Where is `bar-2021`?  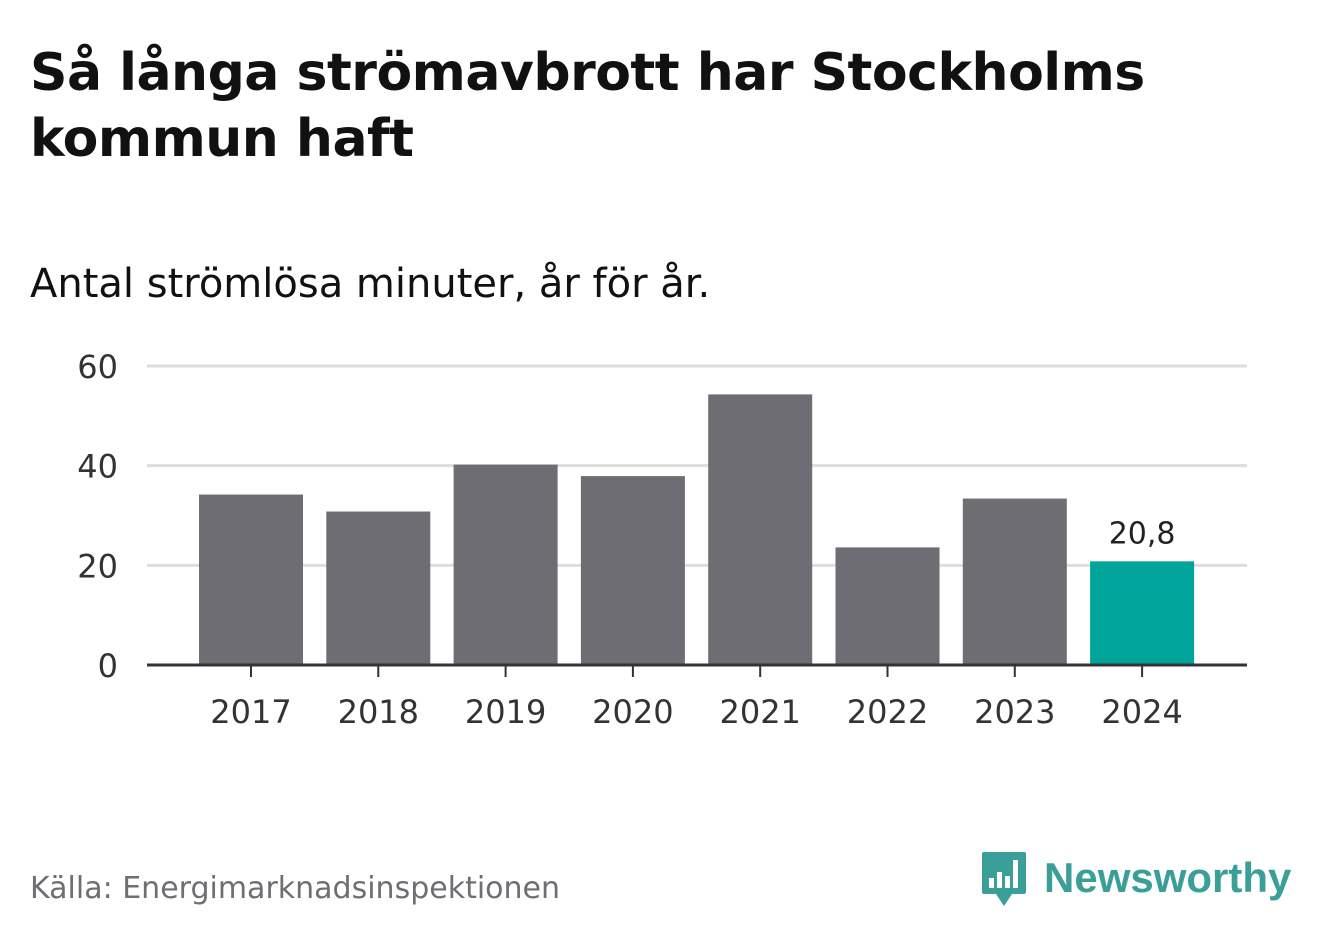
bar-2021 is located at coordinates (760, 529).